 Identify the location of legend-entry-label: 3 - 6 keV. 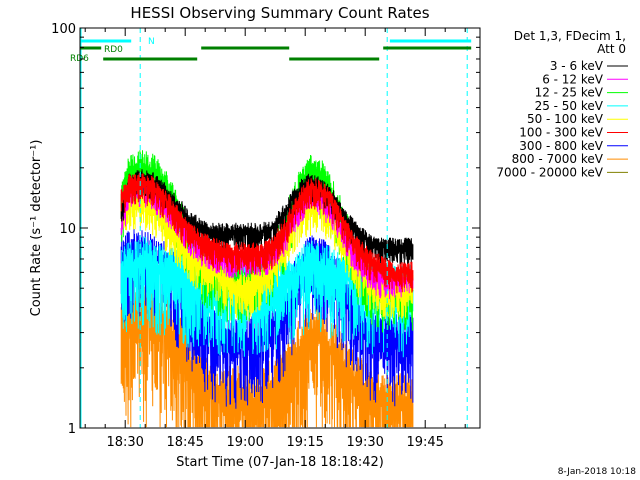
(577, 66).